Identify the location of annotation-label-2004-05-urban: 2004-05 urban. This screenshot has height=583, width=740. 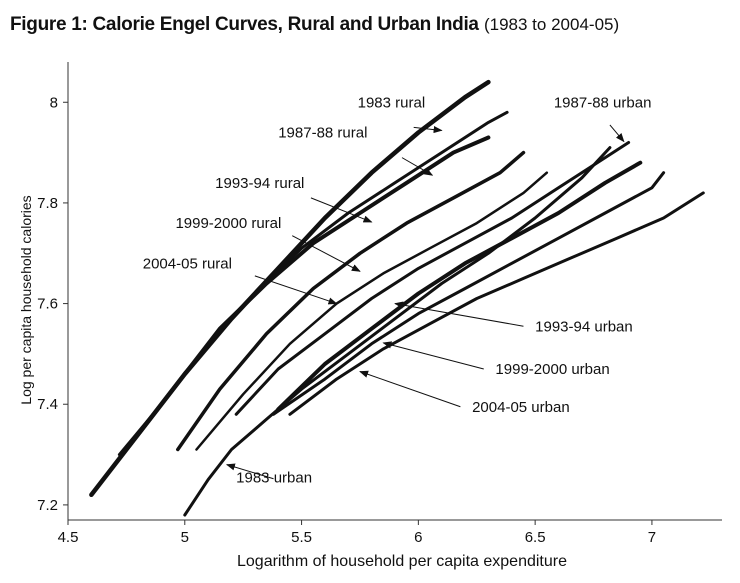
(521, 407).